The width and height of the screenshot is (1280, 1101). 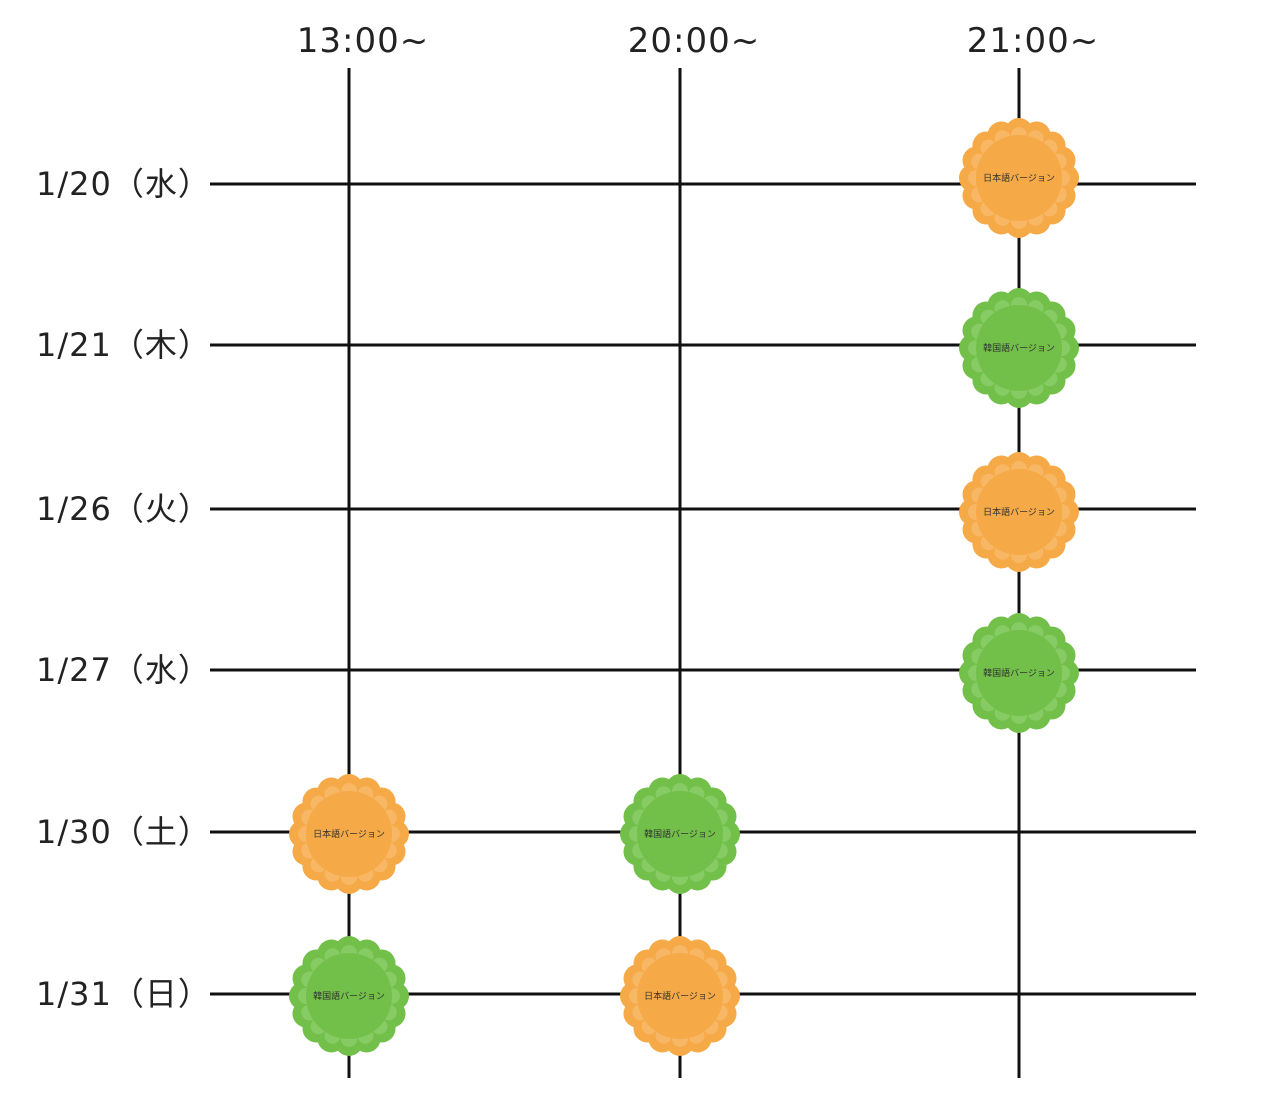 I want to click on row-date-label: 1/30（土）, so click(x=123, y=832).